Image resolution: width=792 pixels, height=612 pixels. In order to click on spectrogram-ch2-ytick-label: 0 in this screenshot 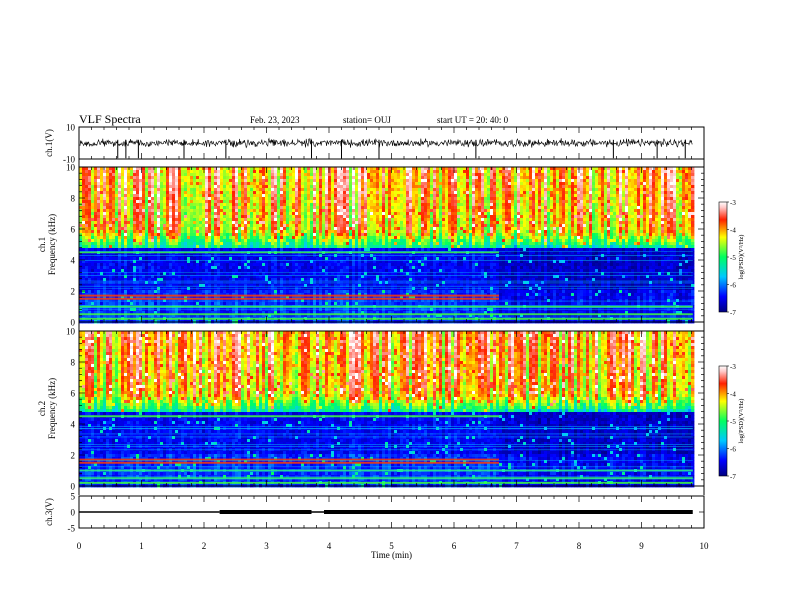, I will do `click(73, 487)`.